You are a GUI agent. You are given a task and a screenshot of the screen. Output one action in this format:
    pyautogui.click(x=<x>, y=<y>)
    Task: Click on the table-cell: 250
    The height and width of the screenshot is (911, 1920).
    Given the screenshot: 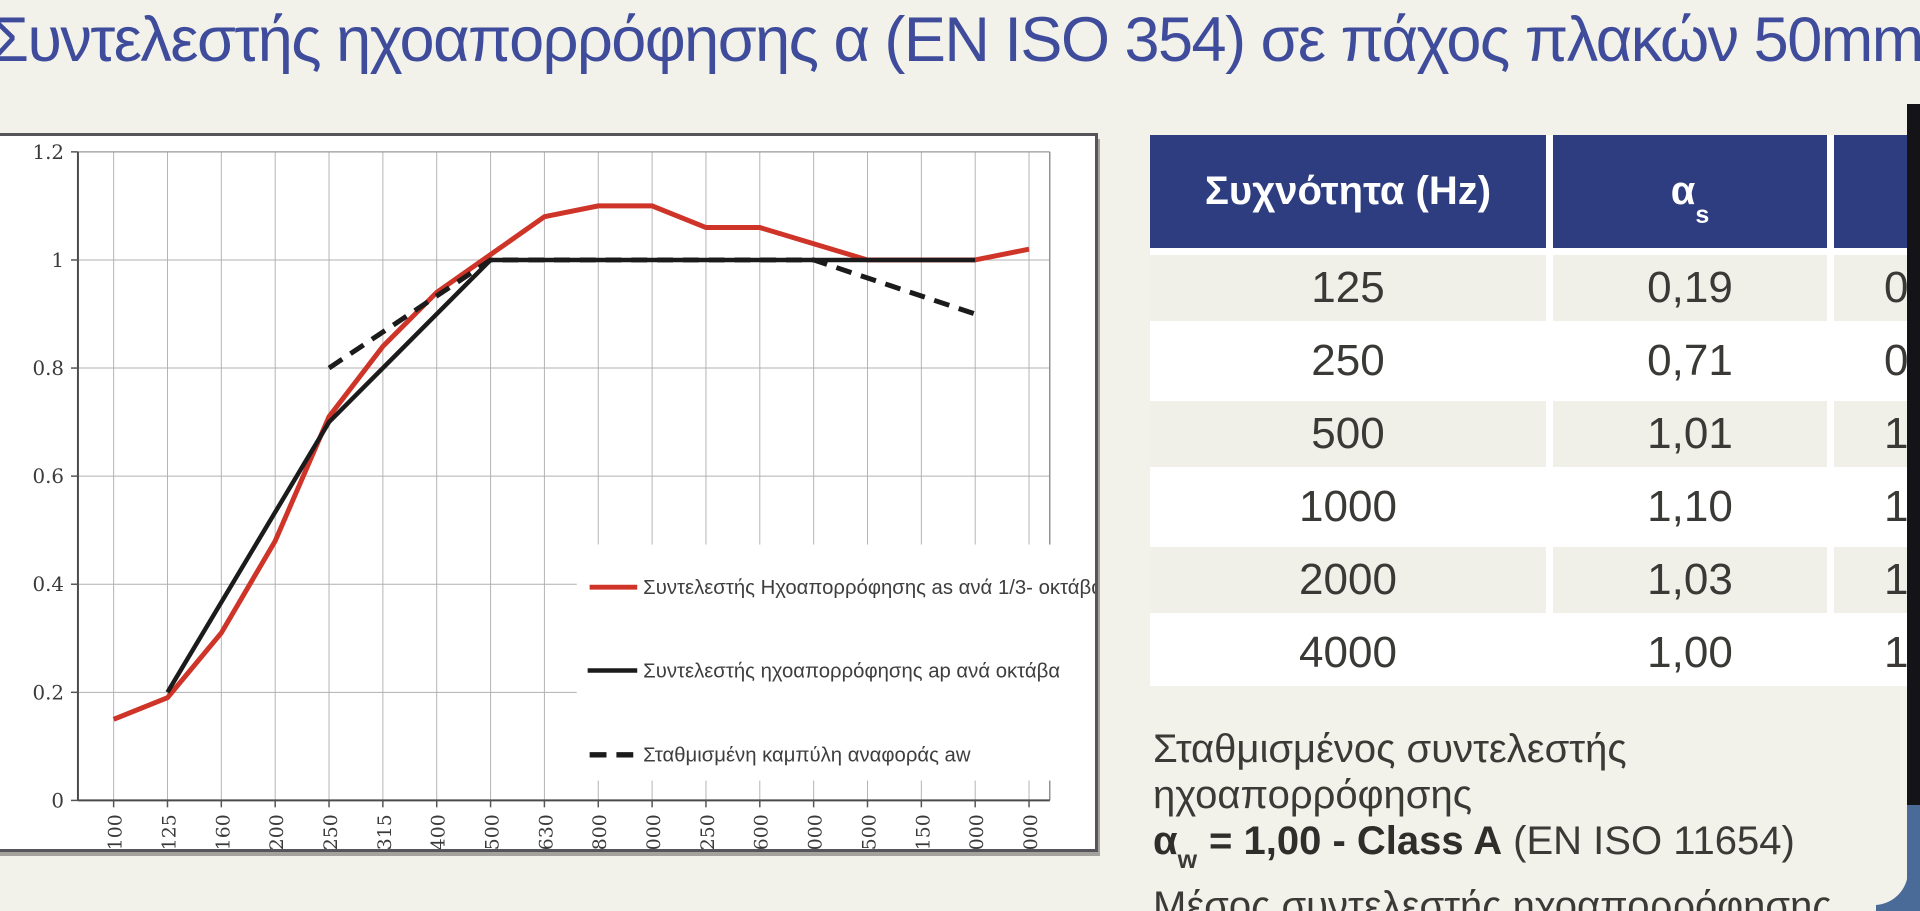 What is the action you would take?
    pyautogui.click(x=1348, y=361)
    